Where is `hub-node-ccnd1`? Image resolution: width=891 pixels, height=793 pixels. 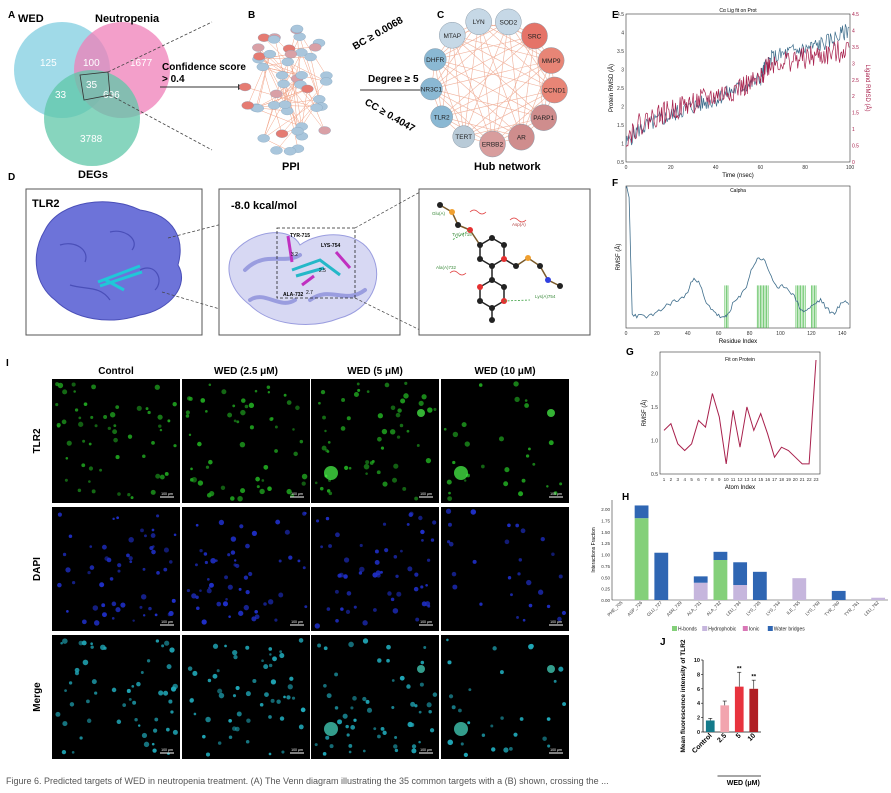 hub-node-ccnd1 is located at coordinates (554, 90).